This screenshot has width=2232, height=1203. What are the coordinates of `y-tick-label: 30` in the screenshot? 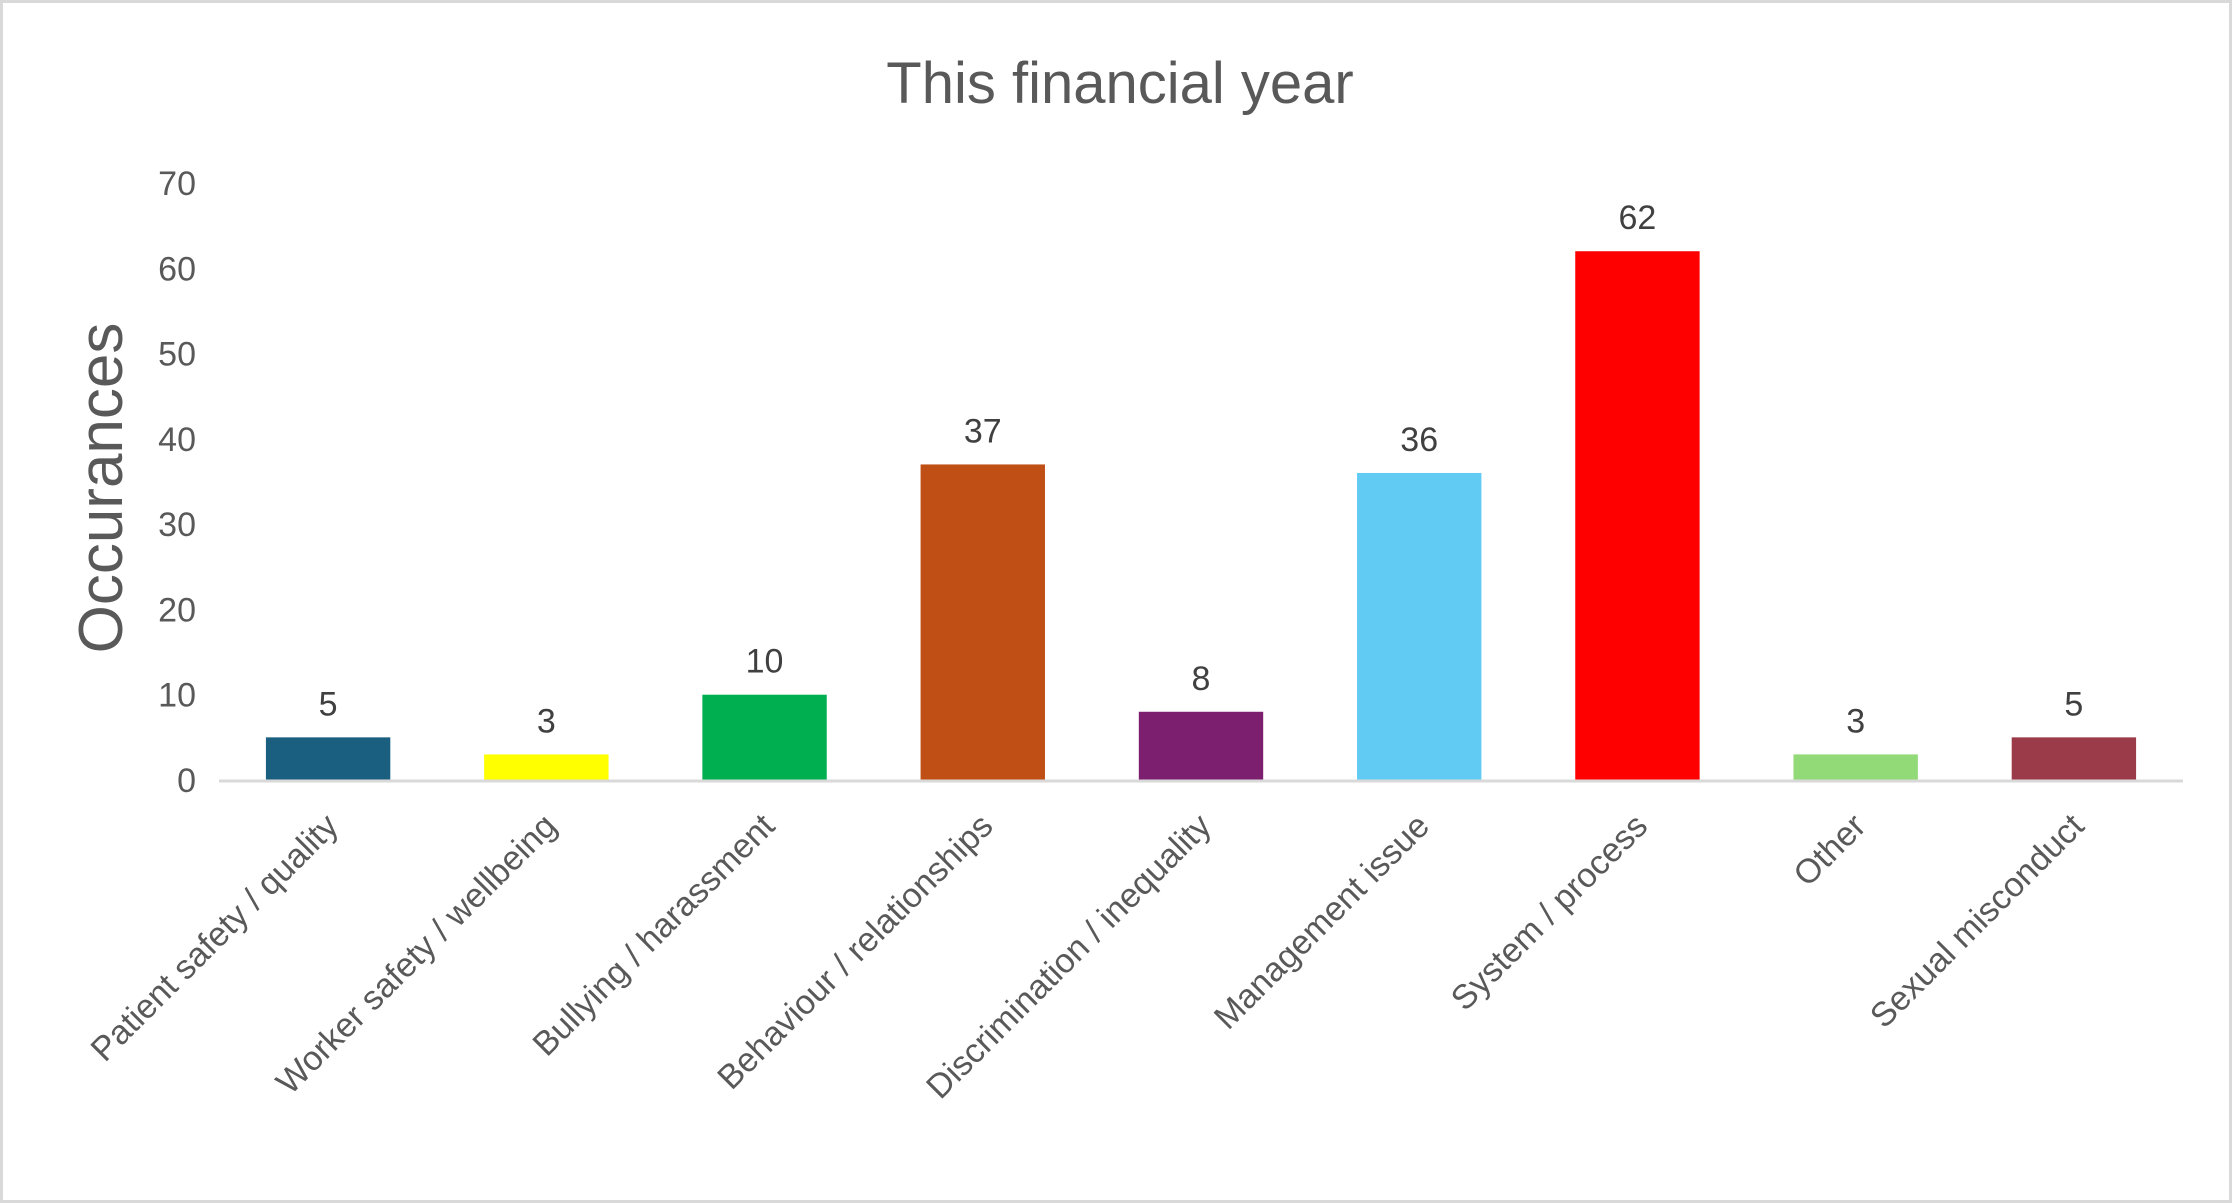 It's located at (177, 525).